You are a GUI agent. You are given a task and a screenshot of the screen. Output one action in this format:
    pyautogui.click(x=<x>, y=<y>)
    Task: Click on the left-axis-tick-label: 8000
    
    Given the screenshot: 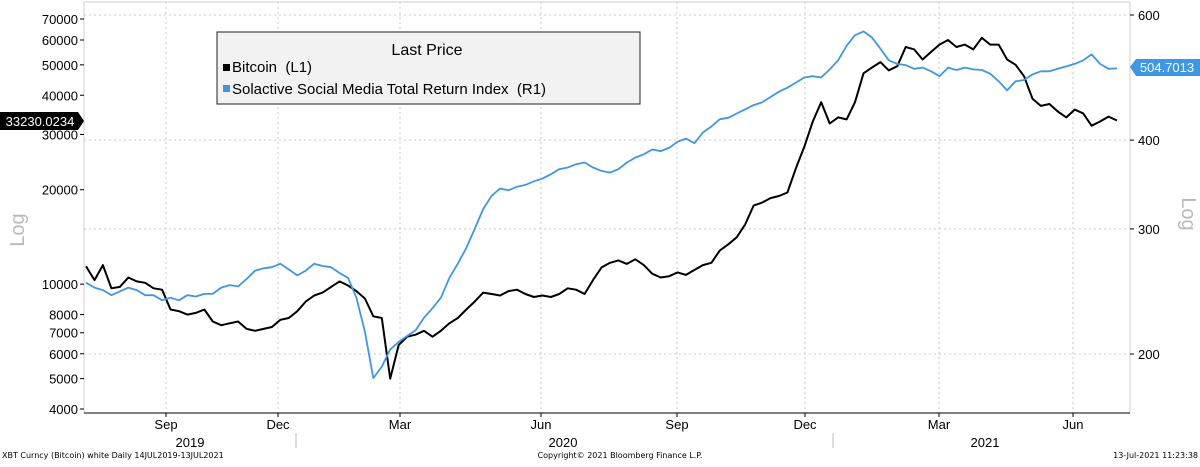 What is the action you would take?
    pyautogui.click(x=63, y=315)
    